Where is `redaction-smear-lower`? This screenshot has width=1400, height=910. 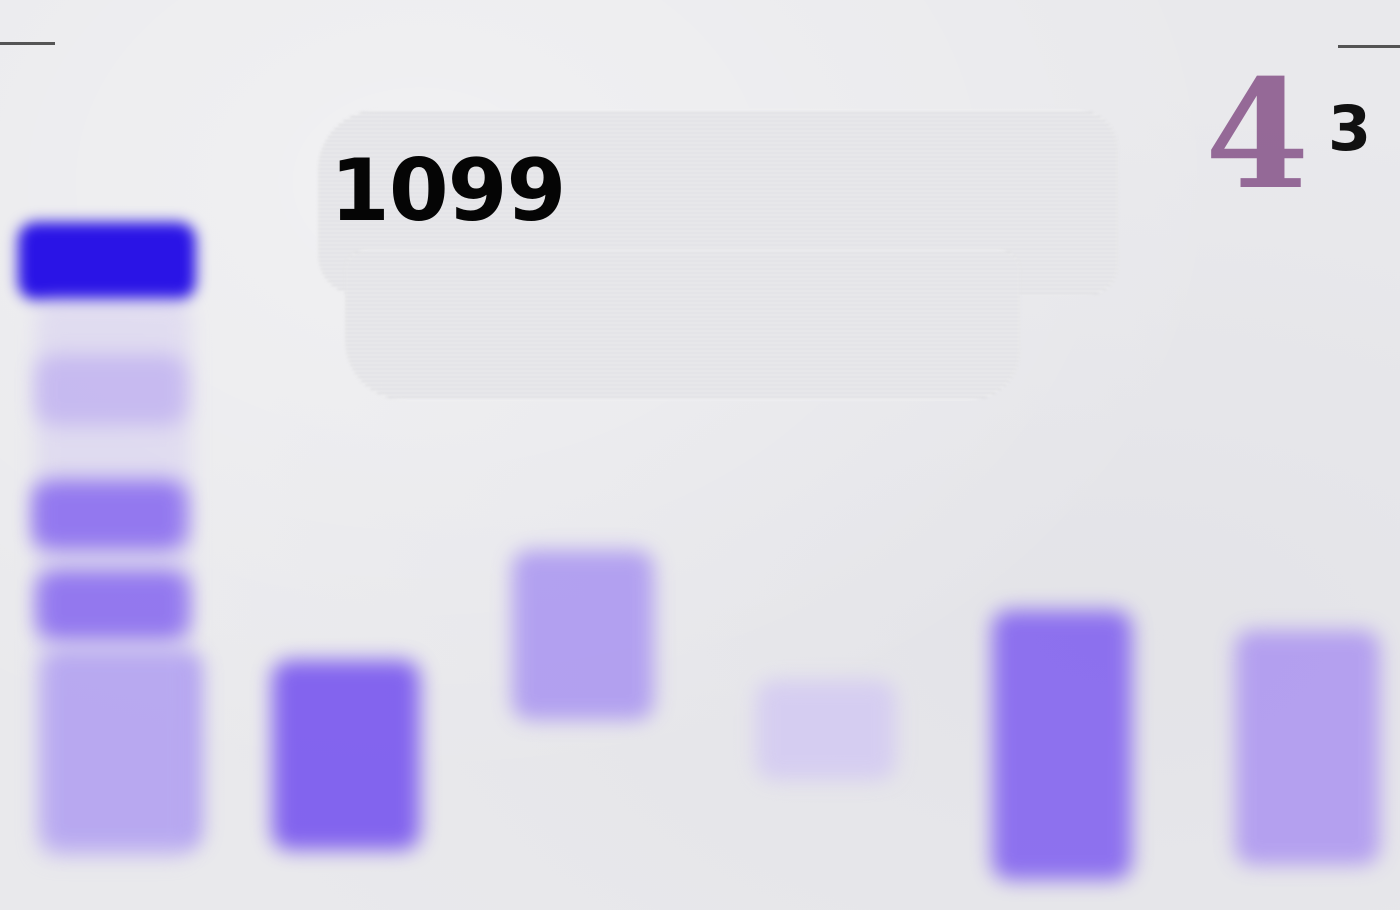
redaction-smear-lower is located at coordinates (682, 325).